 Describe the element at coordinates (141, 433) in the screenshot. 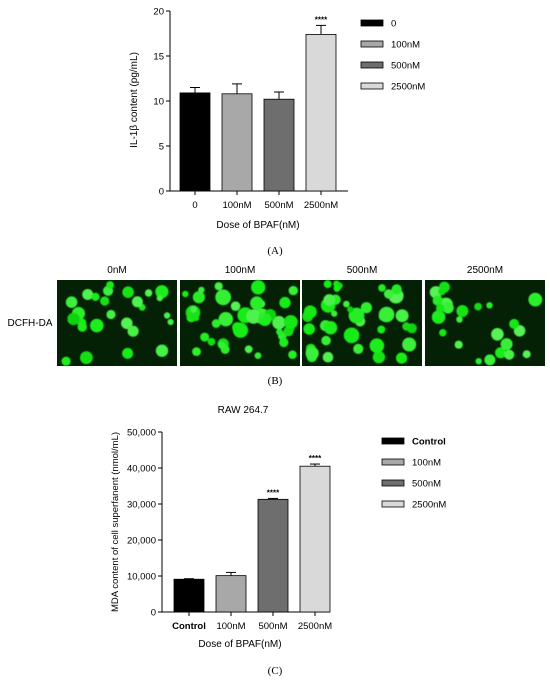

I see `y-tick-label: 50,000` at that location.